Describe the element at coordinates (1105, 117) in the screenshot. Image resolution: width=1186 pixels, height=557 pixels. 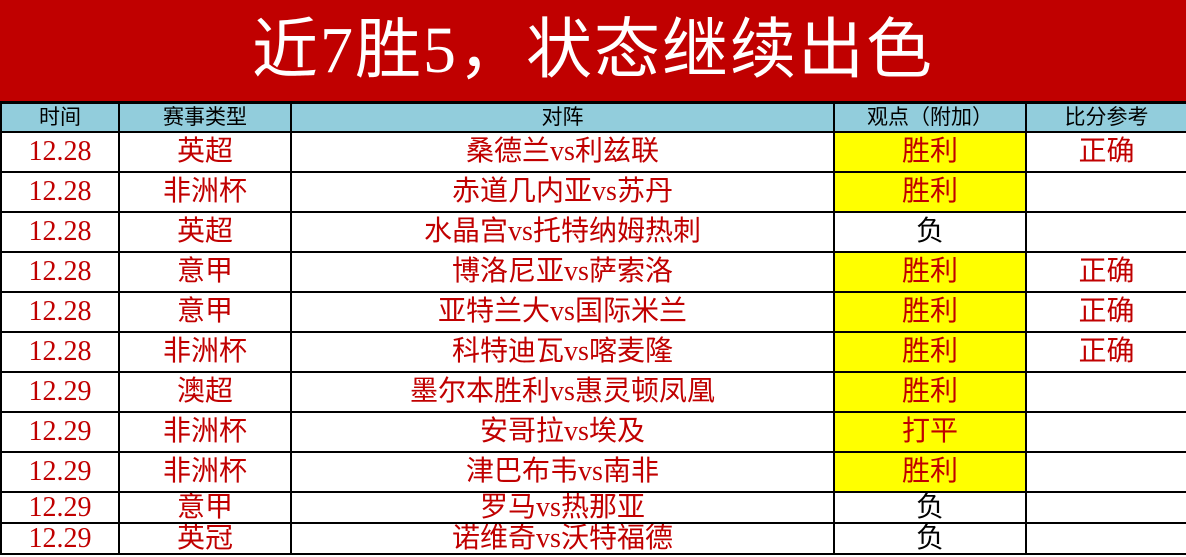
I see `header-score: 比分参考` at that location.